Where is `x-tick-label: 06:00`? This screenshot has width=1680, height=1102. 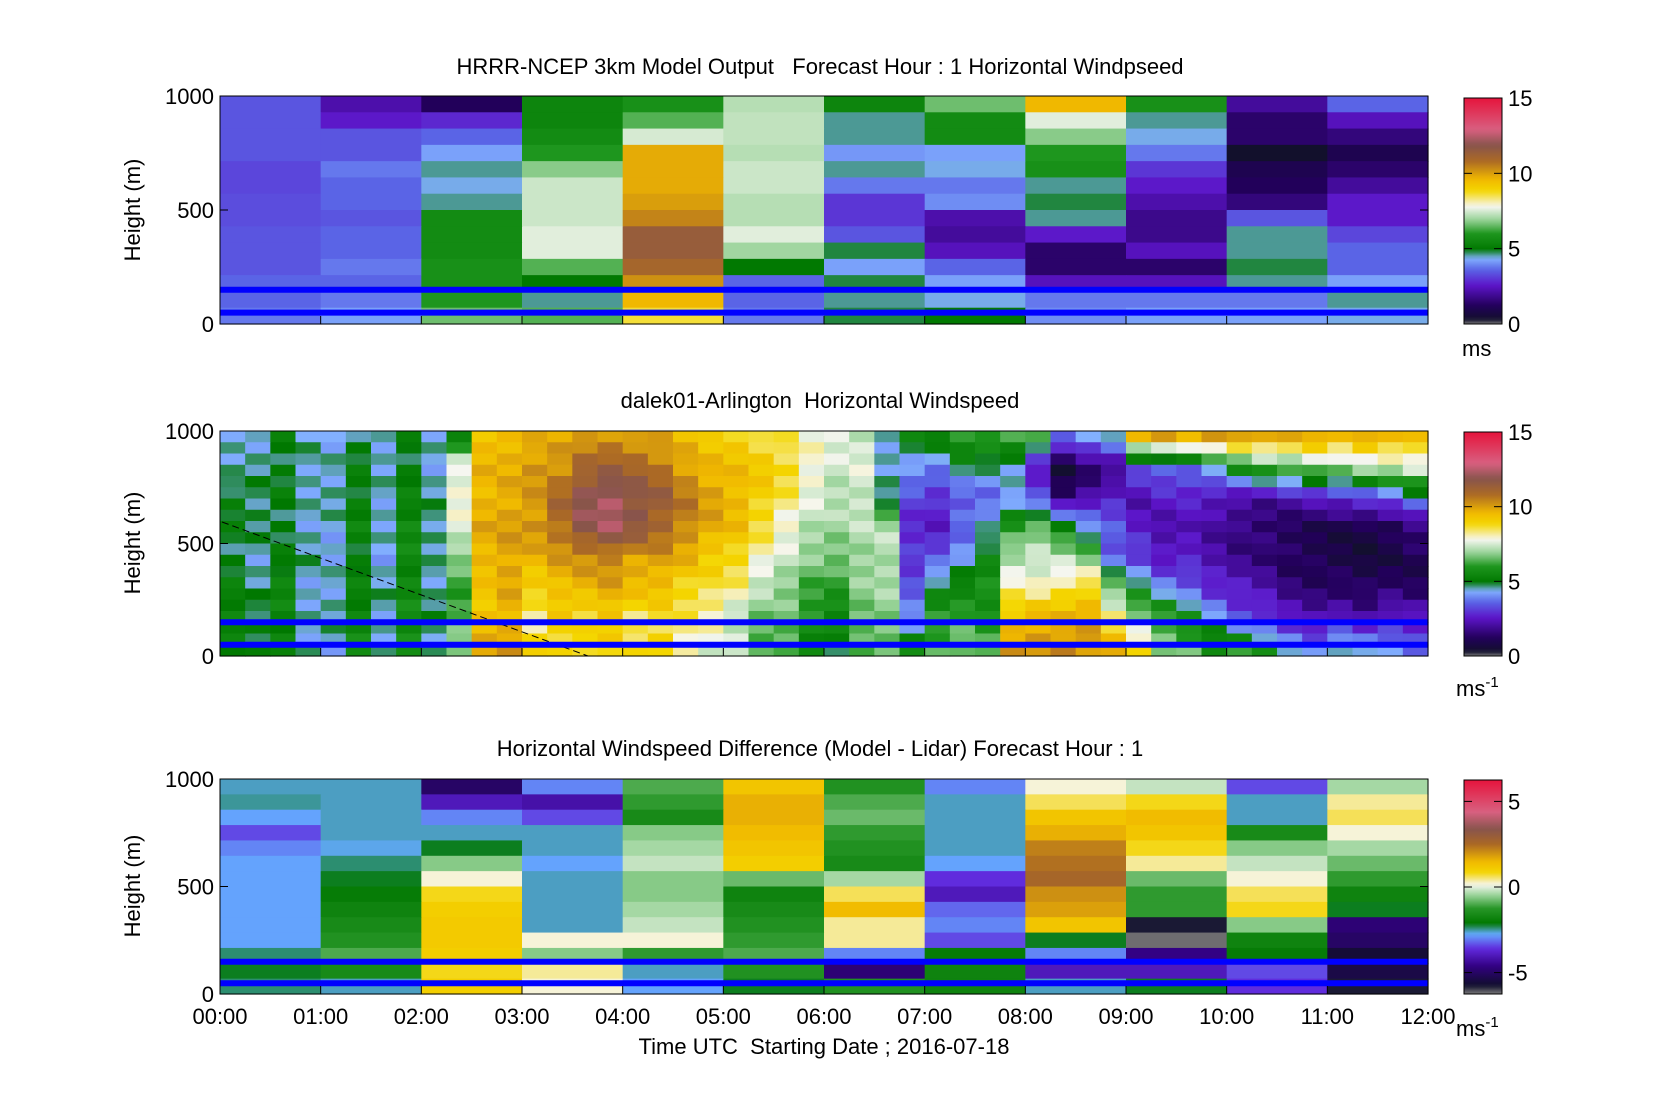 x-tick-label: 06:00 is located at coordinates (823, 1016).